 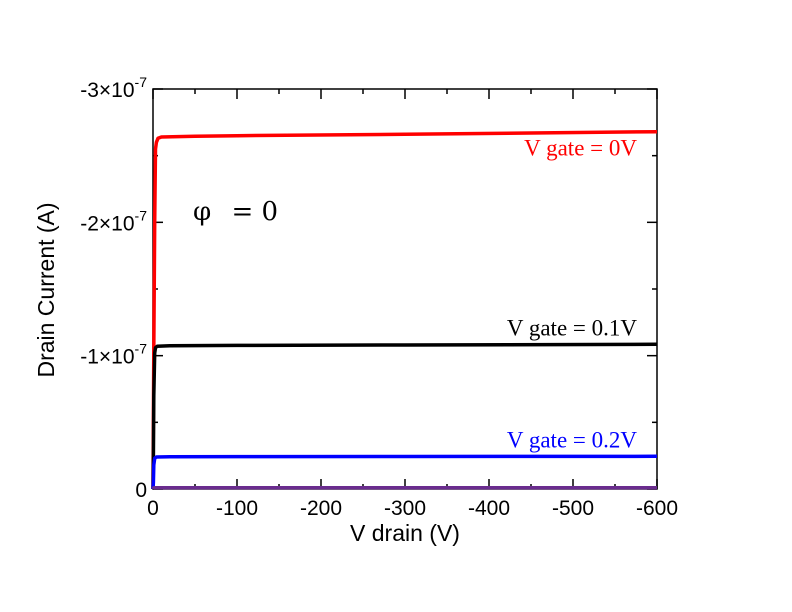 What do you see at coordinates (113, 288) in the screenshot?
I see `y-tick-labels: 0 -1×10⁻⁷ -2×10⁻⁷ -3×10⁻⁷` at bounding box center [113, 288].